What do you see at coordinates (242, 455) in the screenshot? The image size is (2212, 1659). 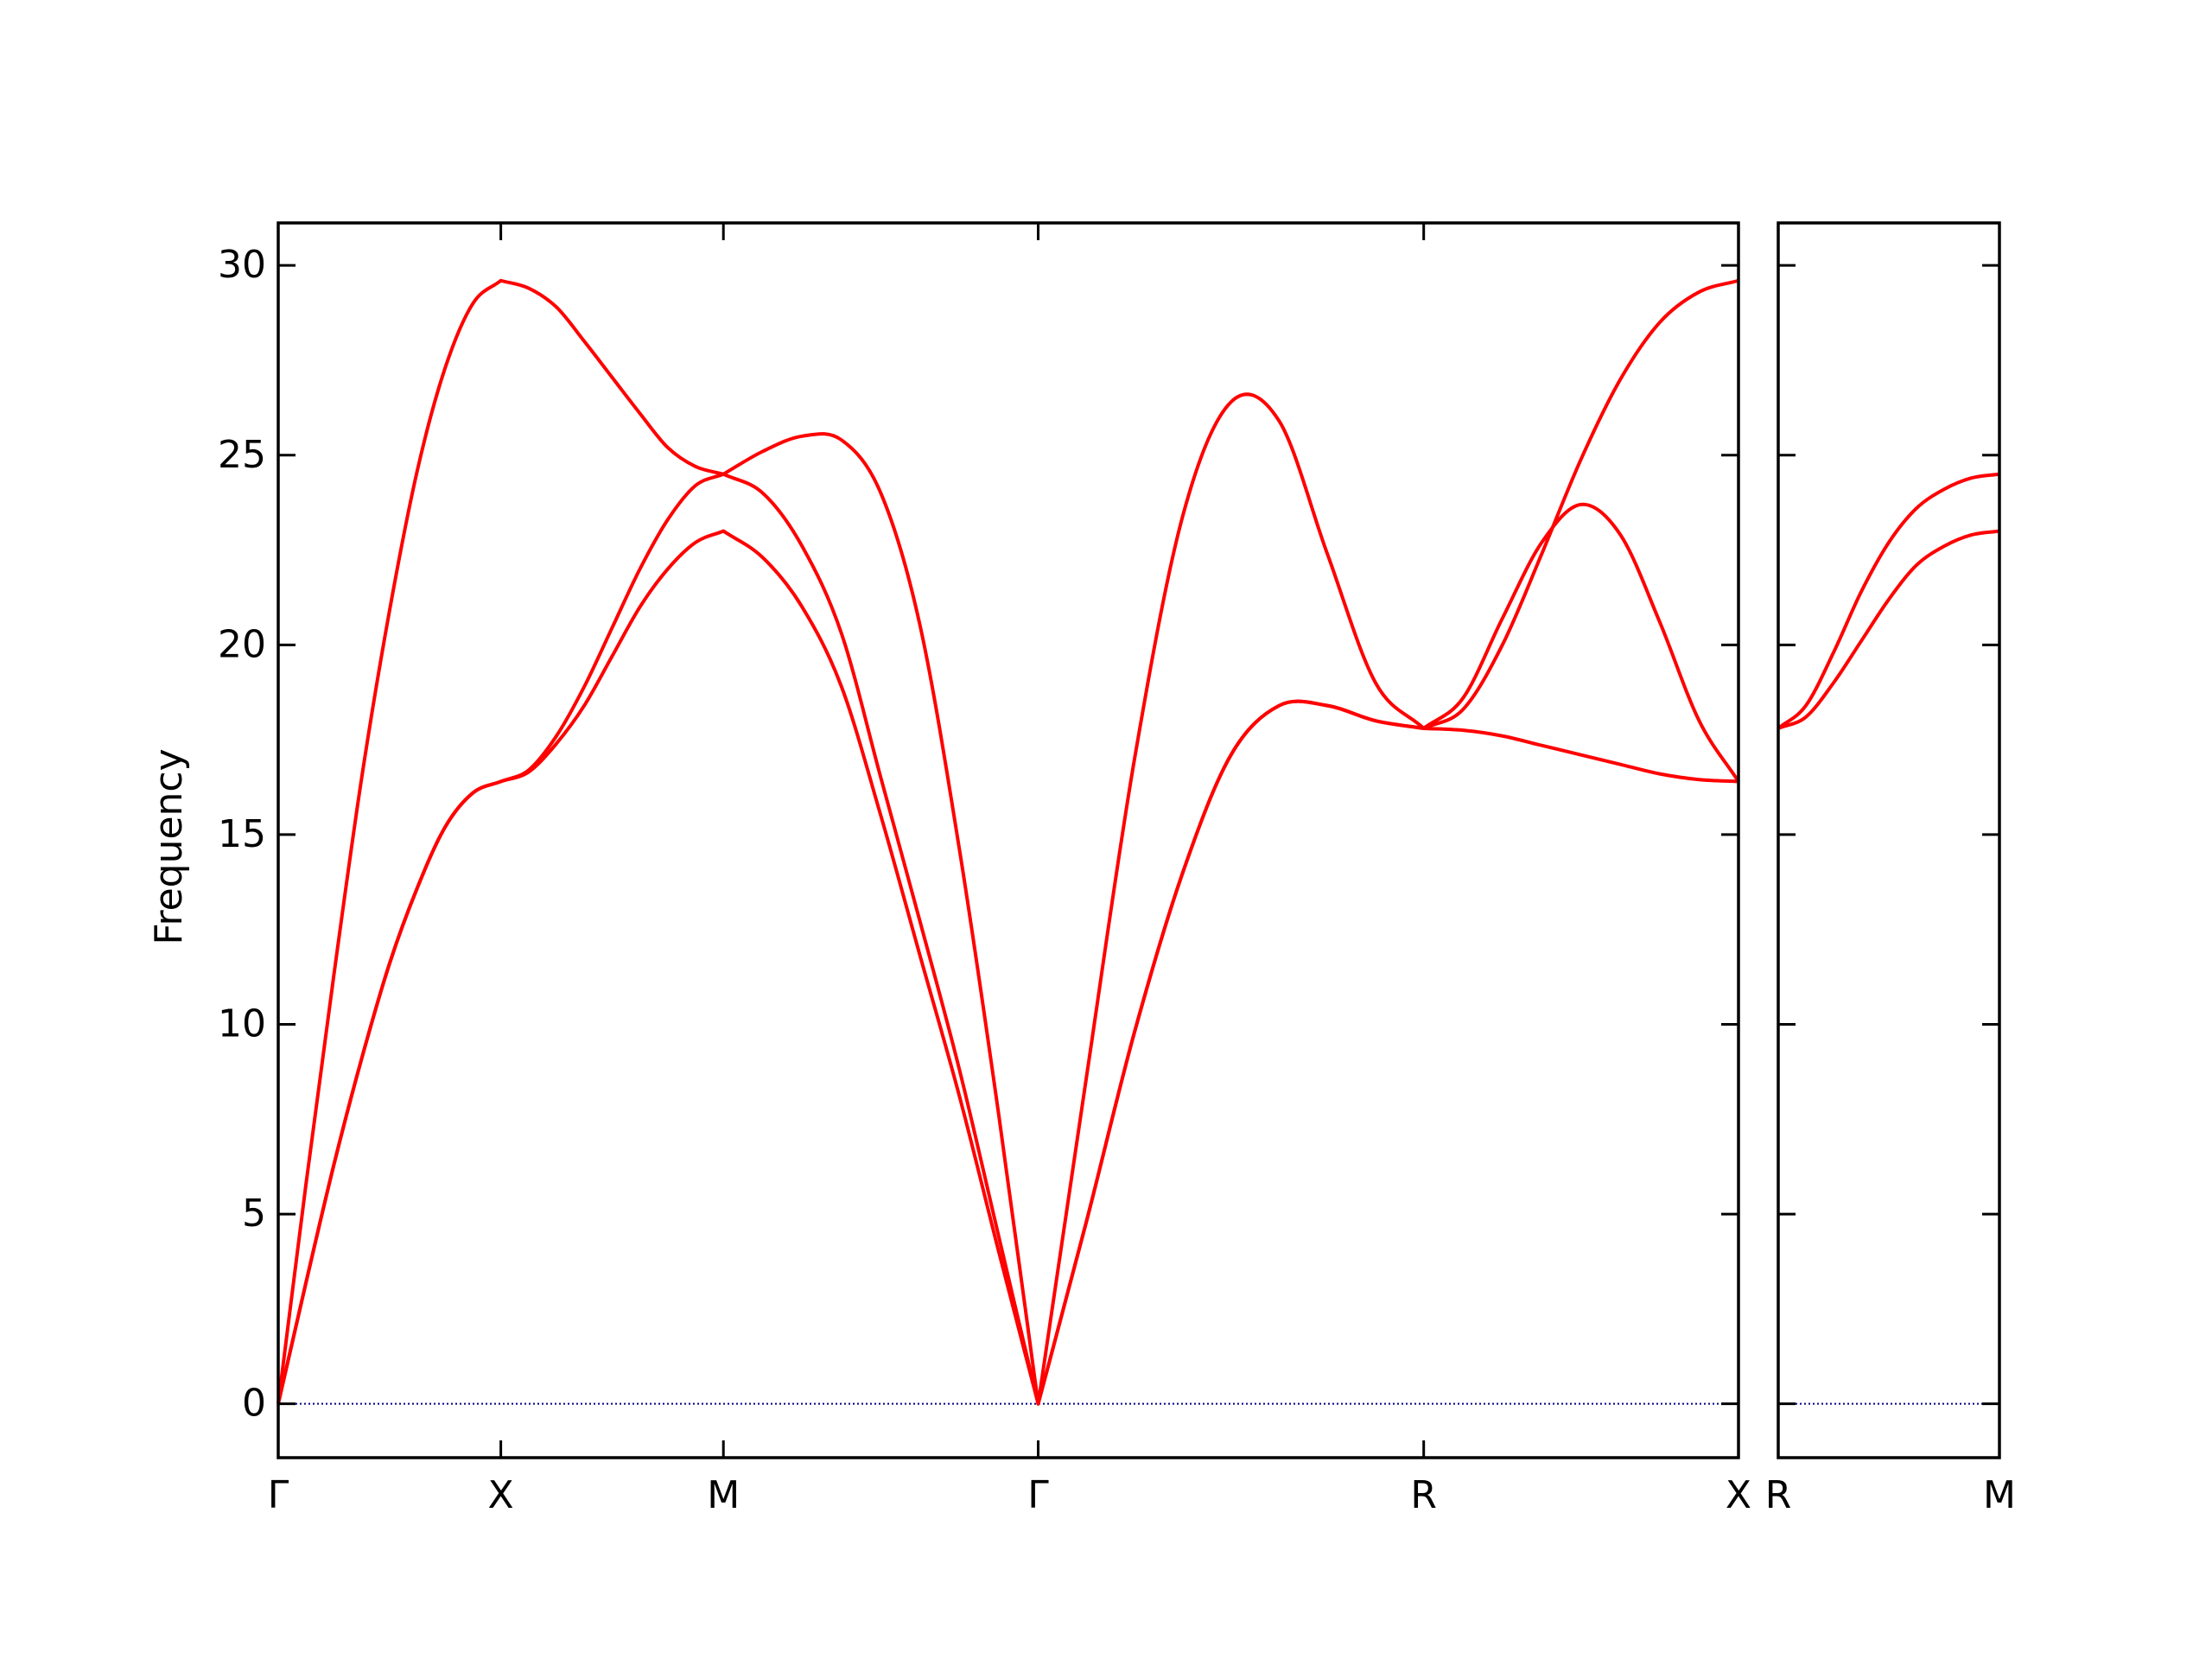 I see `y-tick-label: 25` at bounding box center [242, 455].